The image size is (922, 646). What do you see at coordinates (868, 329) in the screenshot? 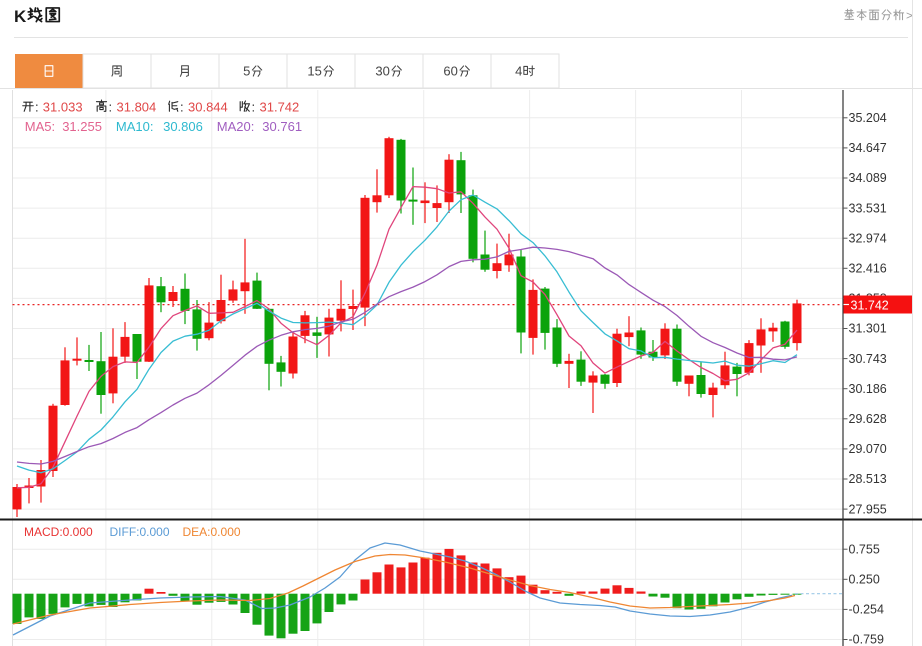
I see `svg-text: 31.301` at bounding box center [868, 329].